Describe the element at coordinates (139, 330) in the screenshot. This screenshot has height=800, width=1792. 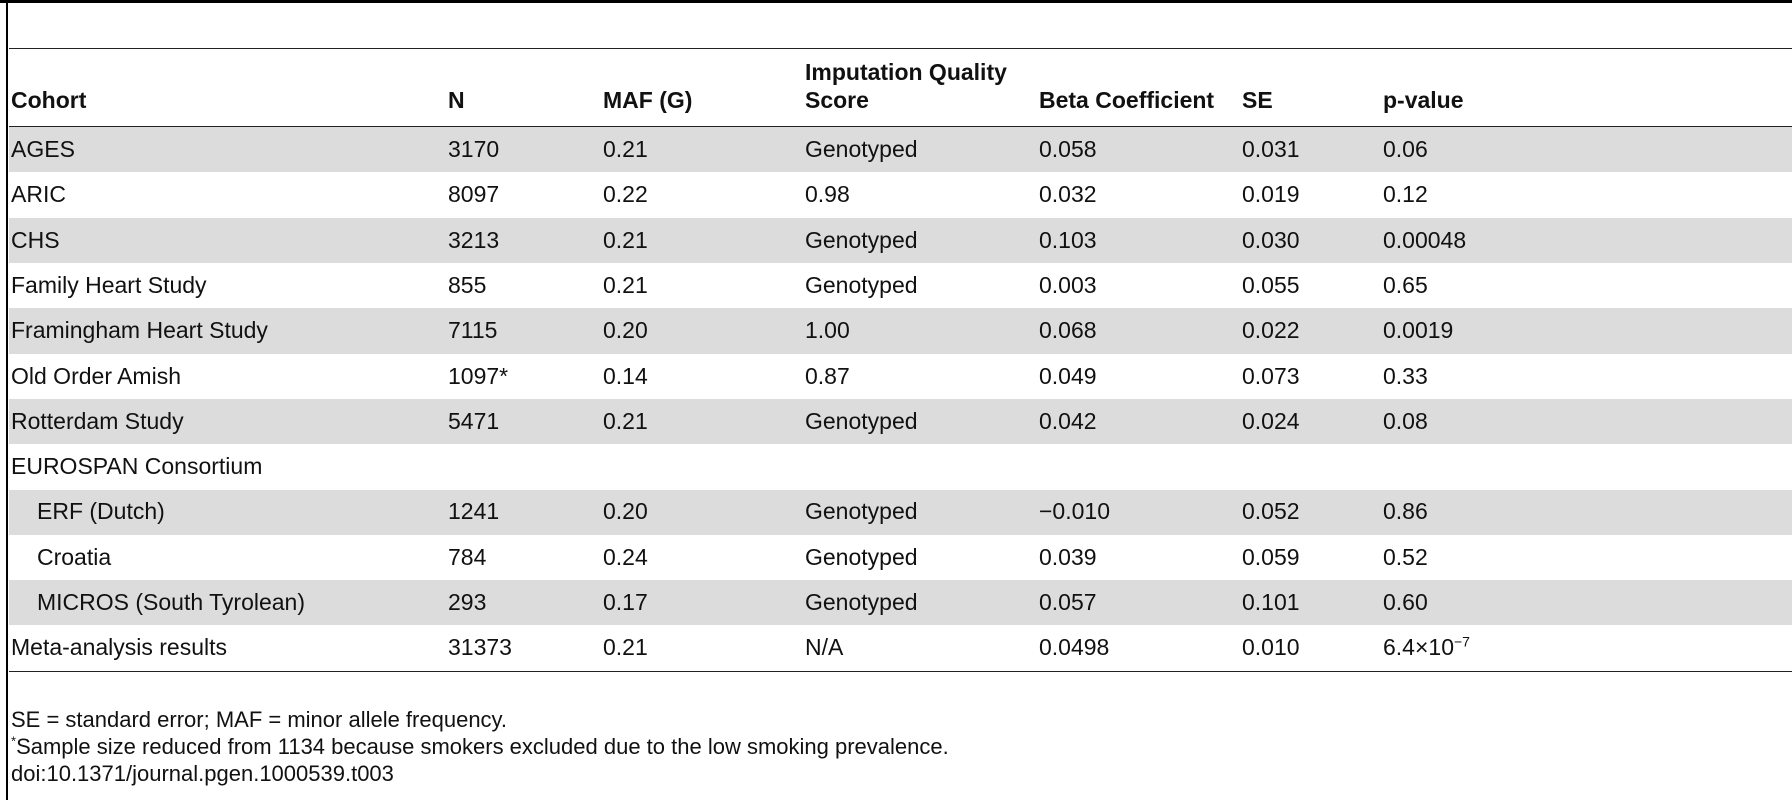
I see `cell-cohort-text: Framingham Heart Study` at that location.